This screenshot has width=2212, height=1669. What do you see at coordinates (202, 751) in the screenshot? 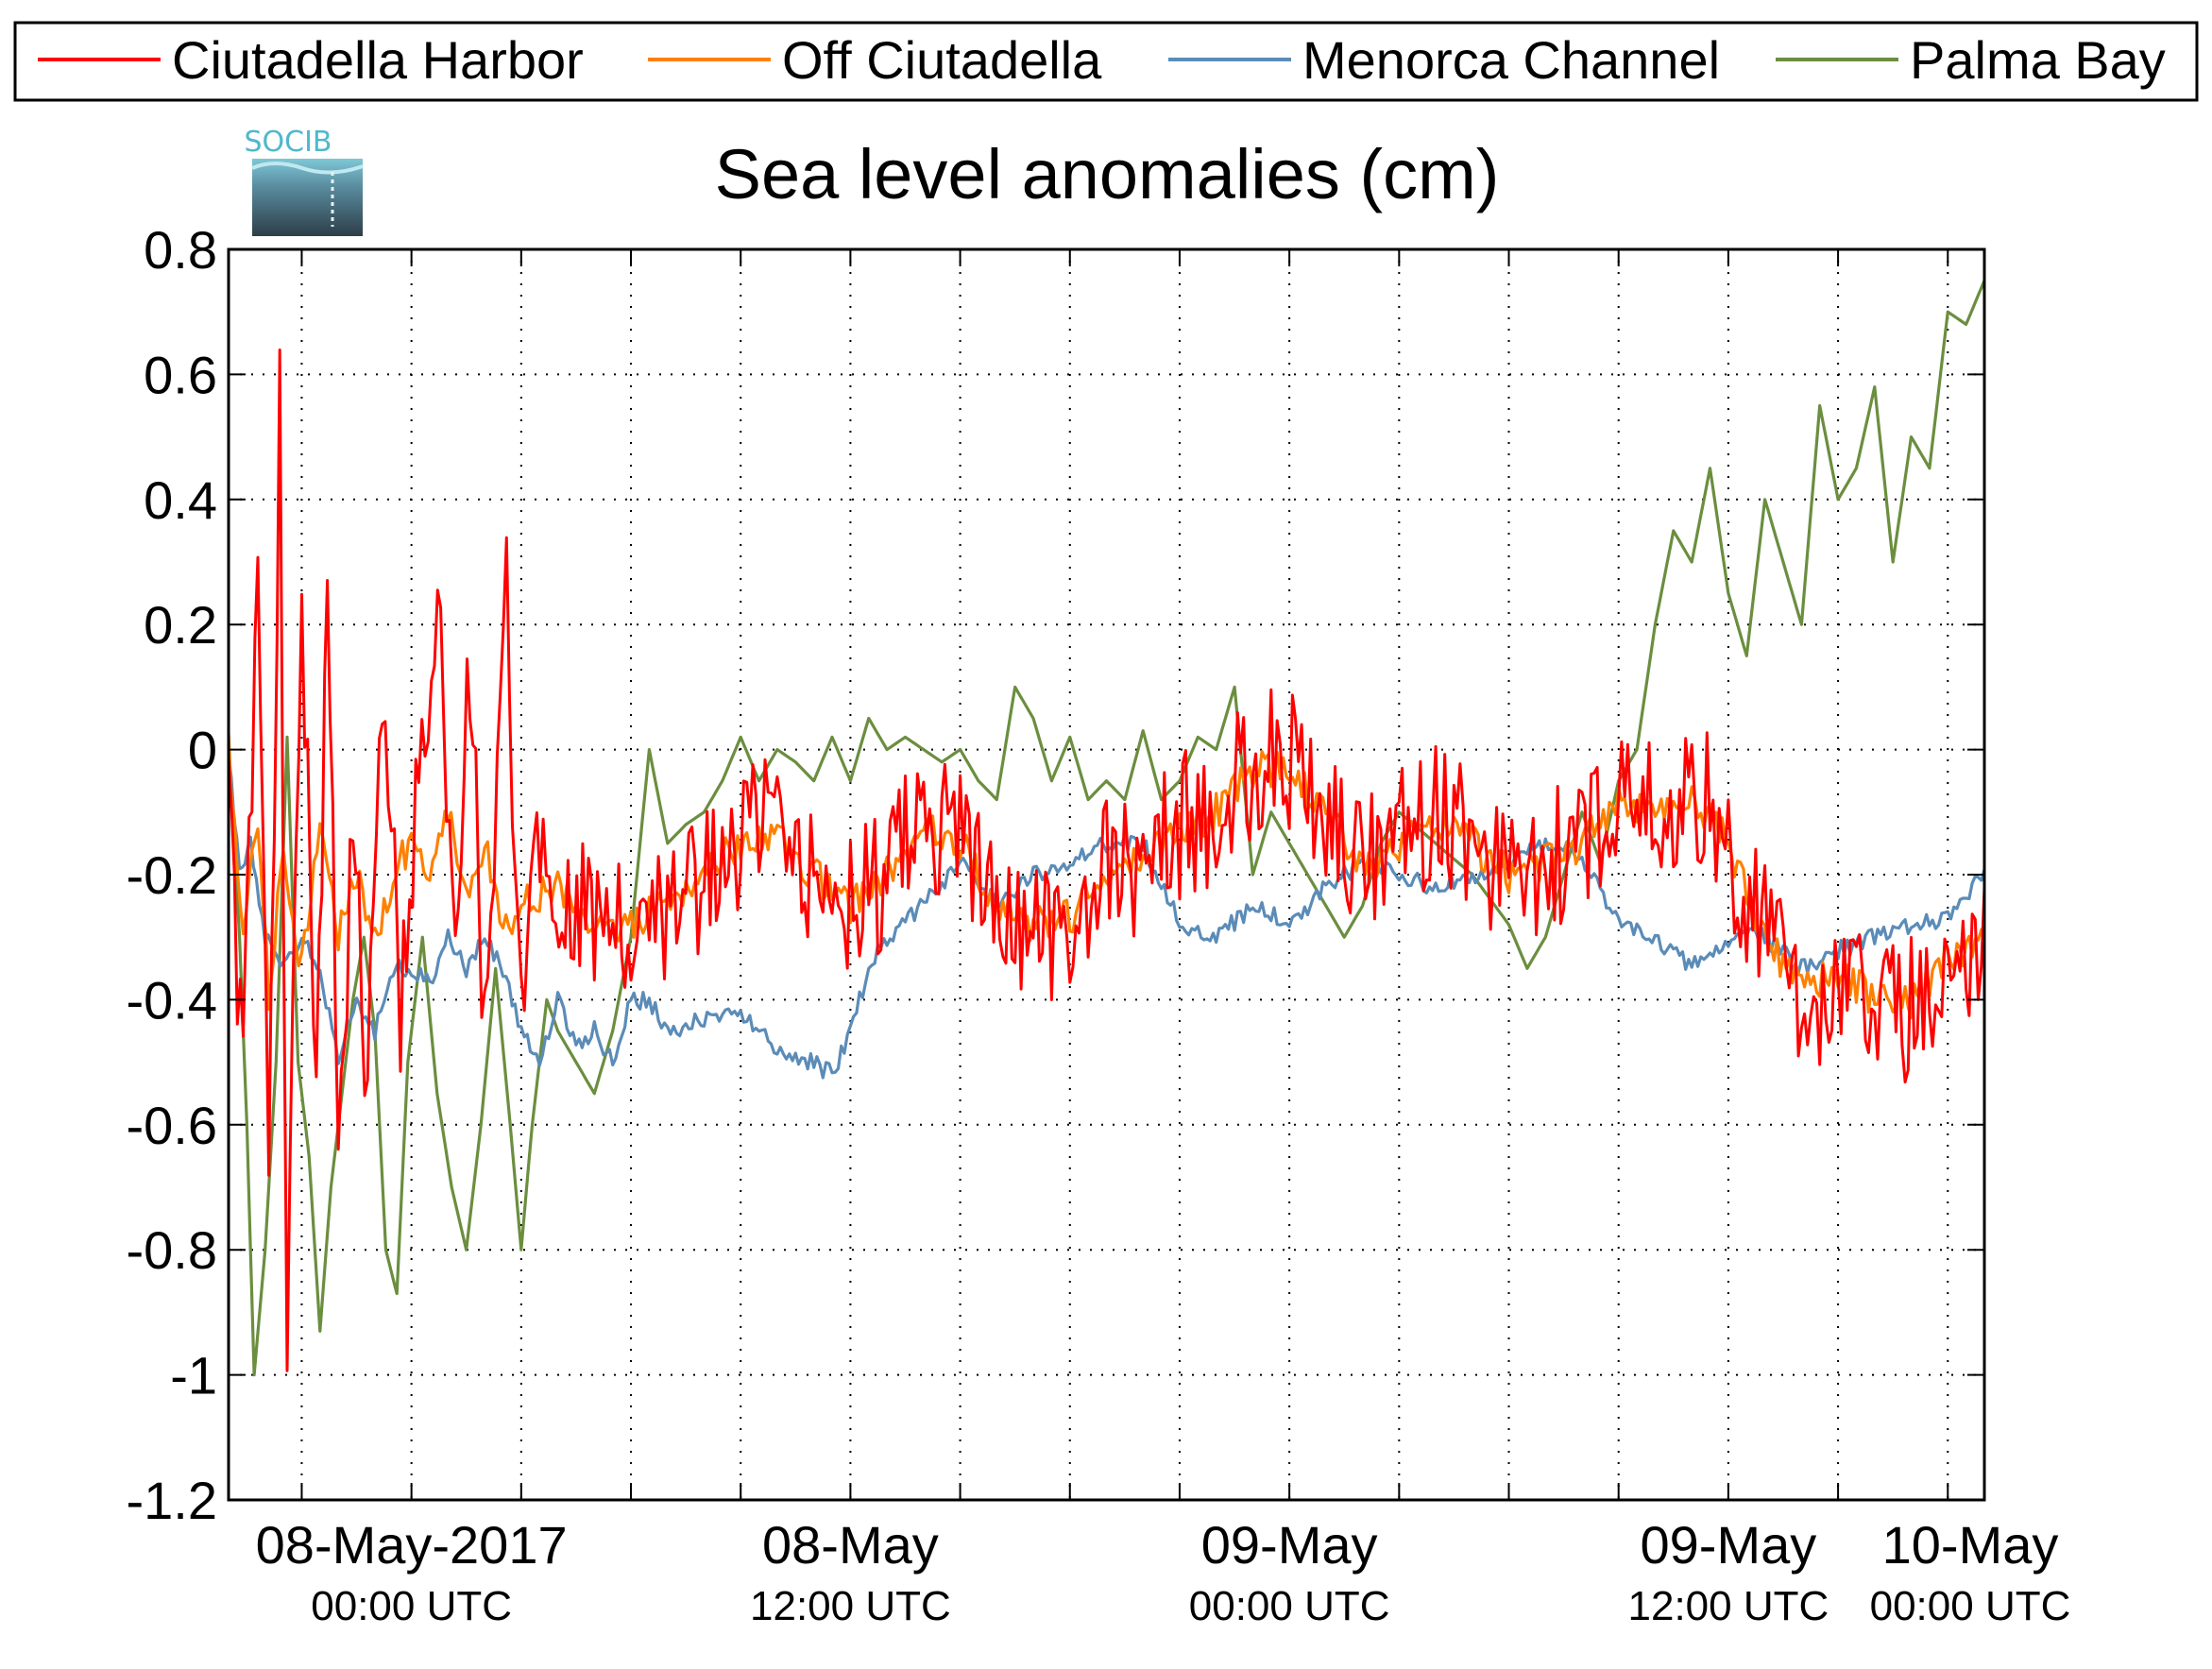
I see `y-tick-label: 0` at bounding box center [202, 751].